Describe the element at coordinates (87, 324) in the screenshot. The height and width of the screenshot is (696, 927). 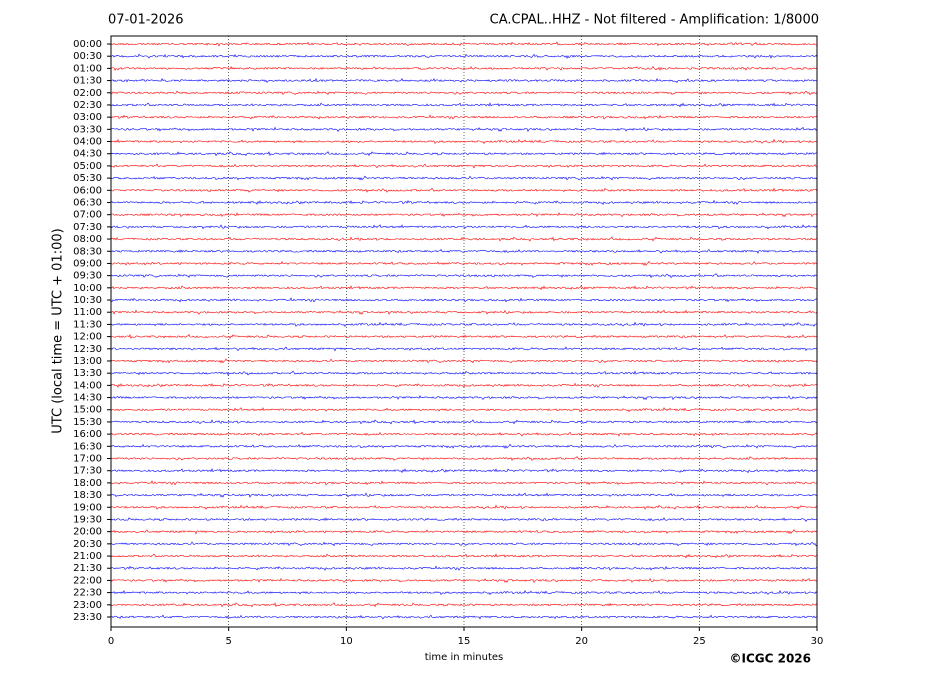
I see `y-tick-label: 11:30` at that location.